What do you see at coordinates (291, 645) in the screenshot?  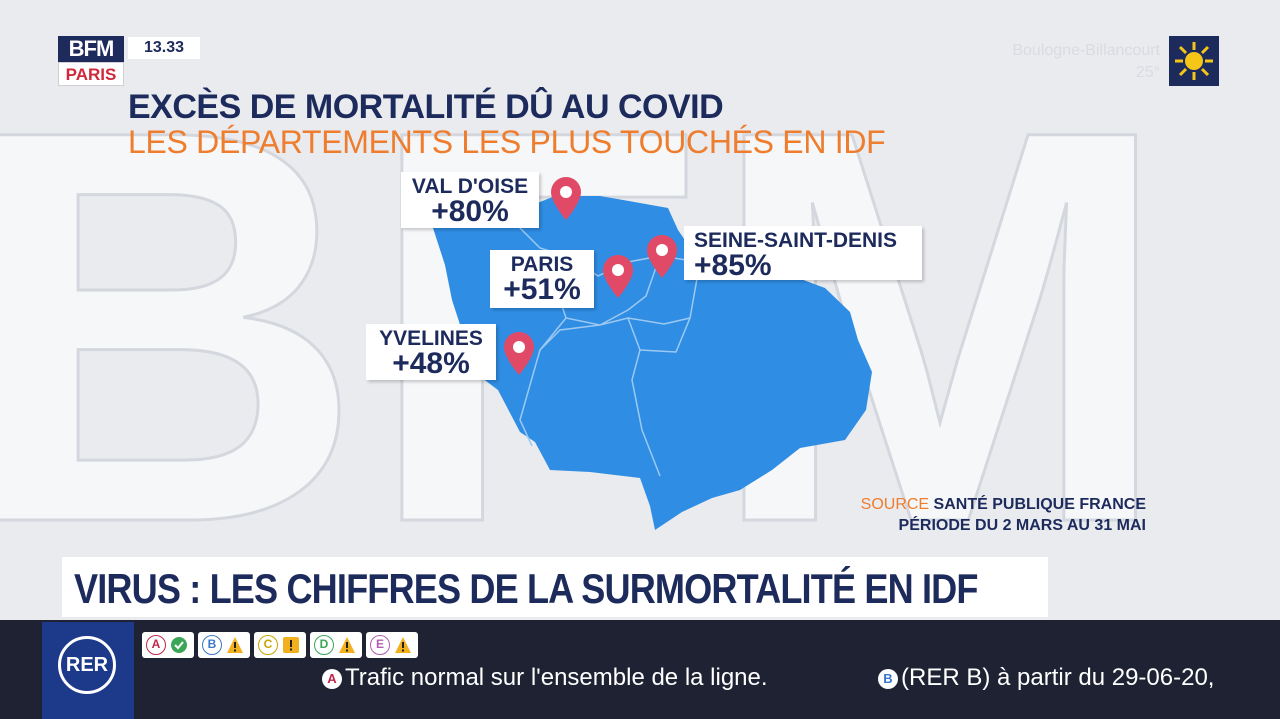 I see `alert-icon` at bounding box center [291, 645].